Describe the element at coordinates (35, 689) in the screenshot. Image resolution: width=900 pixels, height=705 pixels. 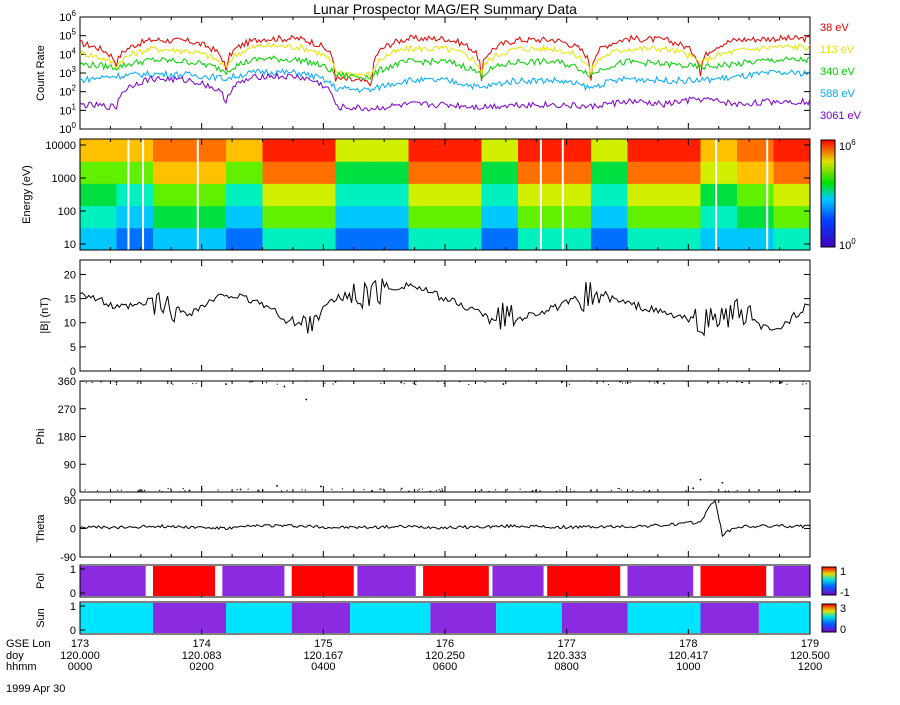
I see `date-label: 1999 Apr 30` at that location.